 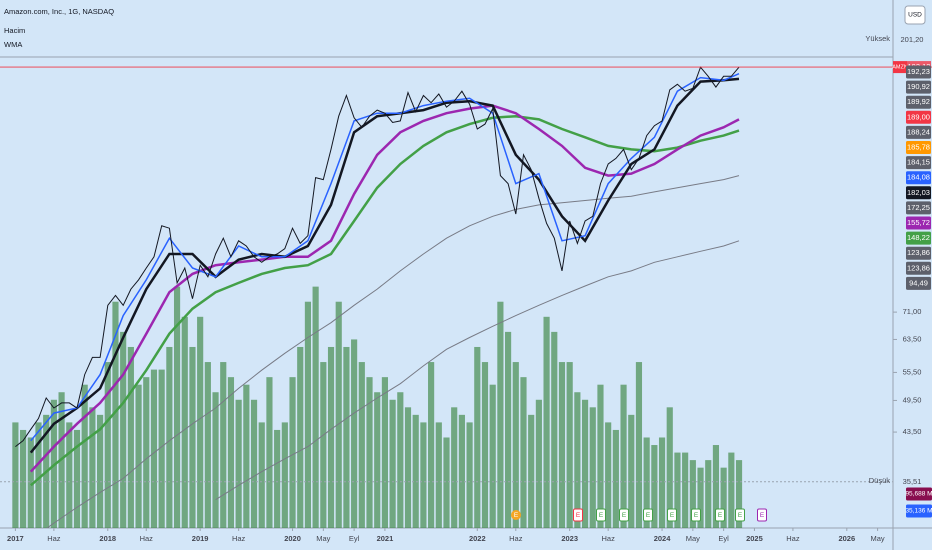 I want to click on high-value: 201,20, so click(x=912, y=39).